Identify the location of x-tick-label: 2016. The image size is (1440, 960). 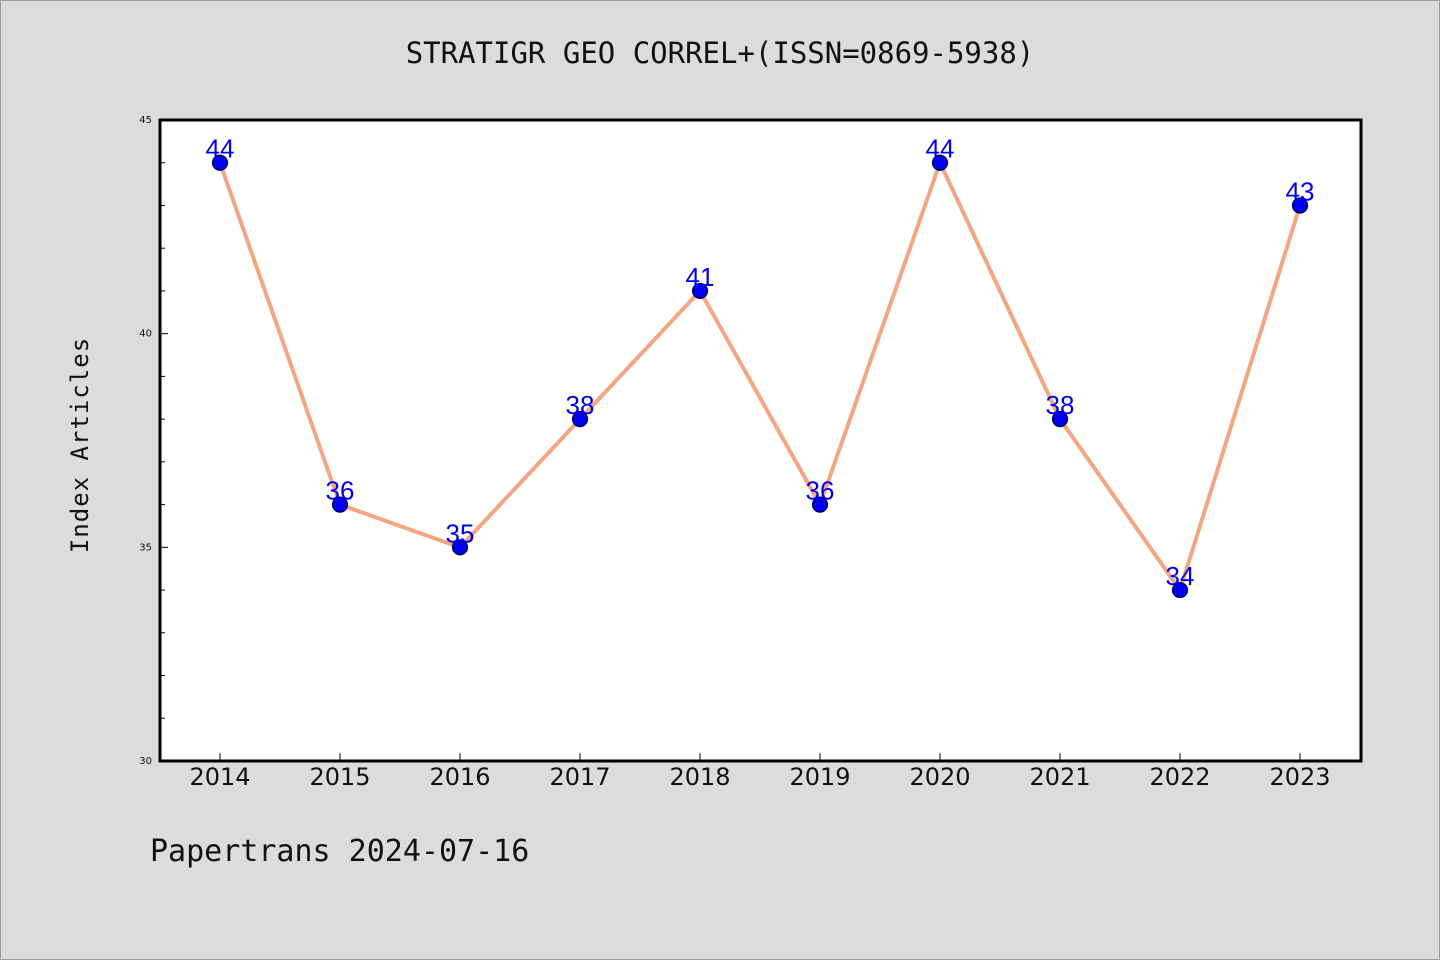
(459, 777).